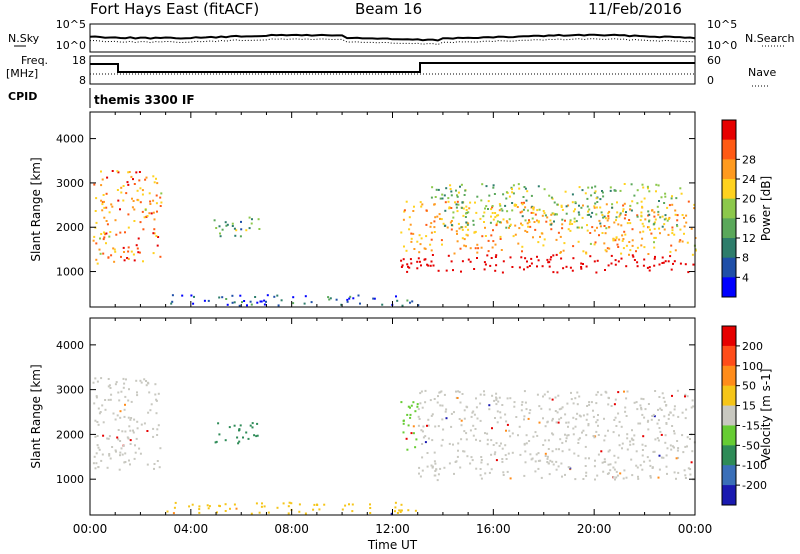 Image resolution: width=800 pixels, height=554 pixels. Describe the element at coordinates (729, 228) in the screenshot. I see `colorbar-swatch` at that location.